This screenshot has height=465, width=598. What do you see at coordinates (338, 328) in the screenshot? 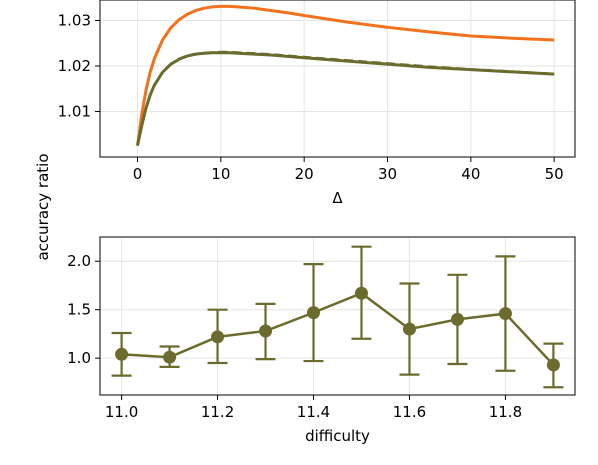
I see `series-line` at bounding box center [338, 328].